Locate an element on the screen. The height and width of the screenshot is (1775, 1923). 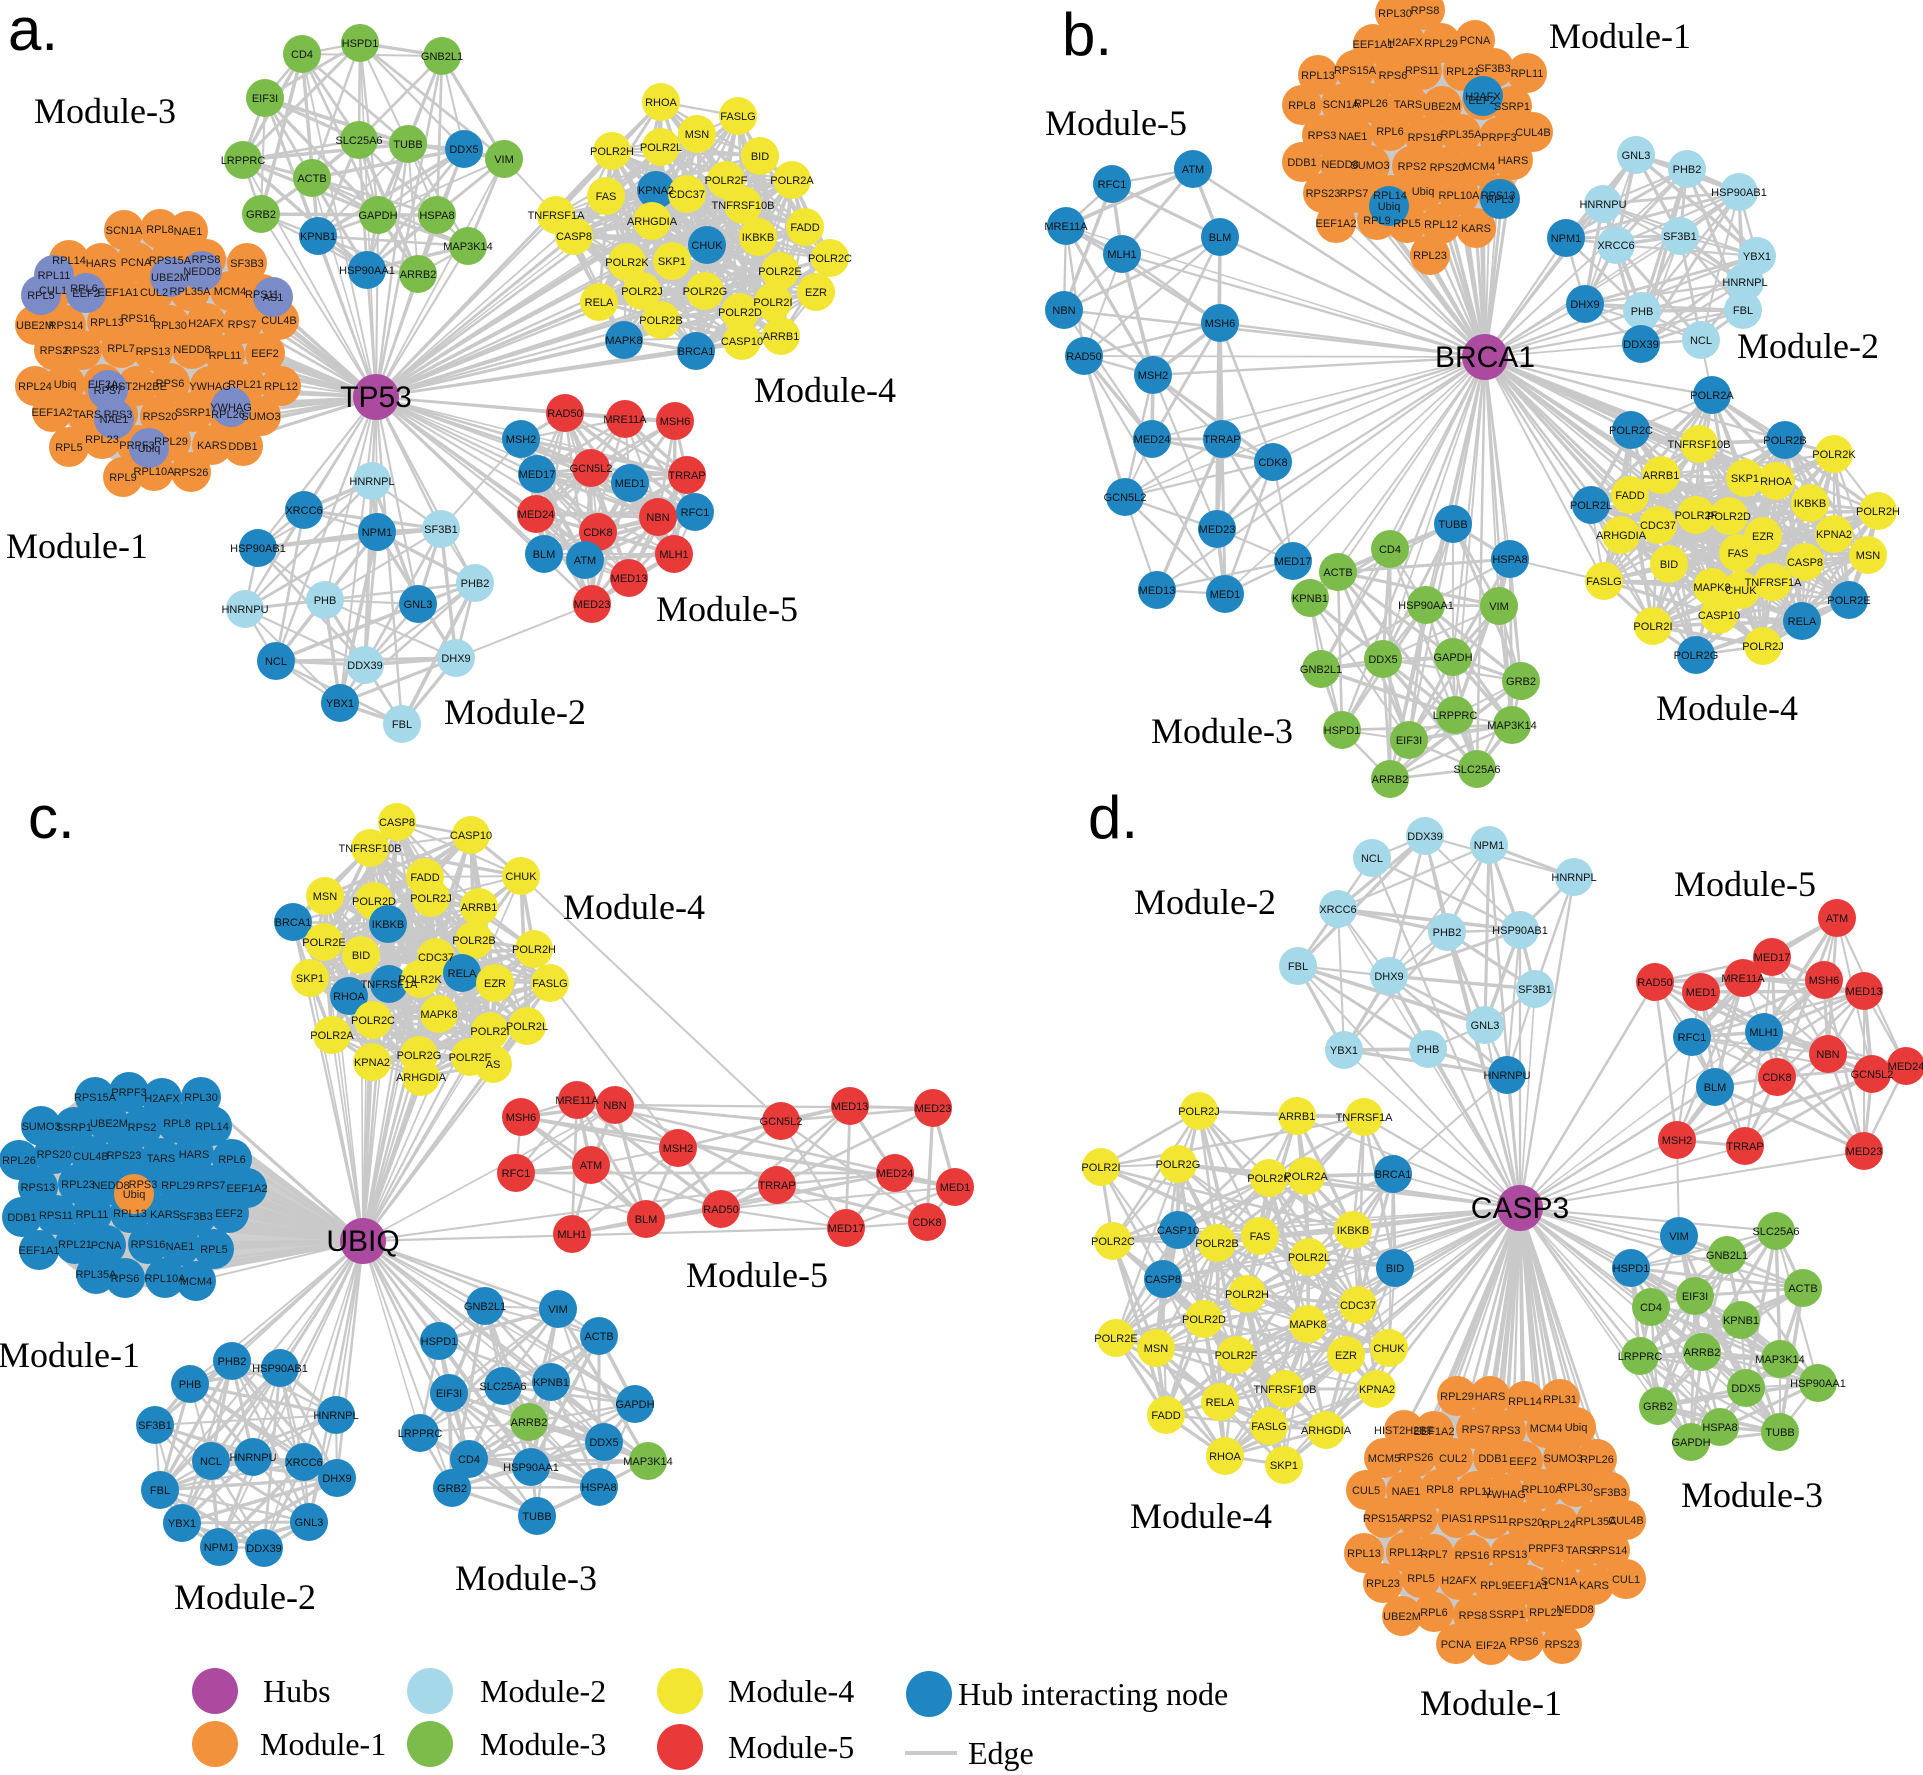
svg-text: KPNA2 is located at coordinates (1377, 1390).